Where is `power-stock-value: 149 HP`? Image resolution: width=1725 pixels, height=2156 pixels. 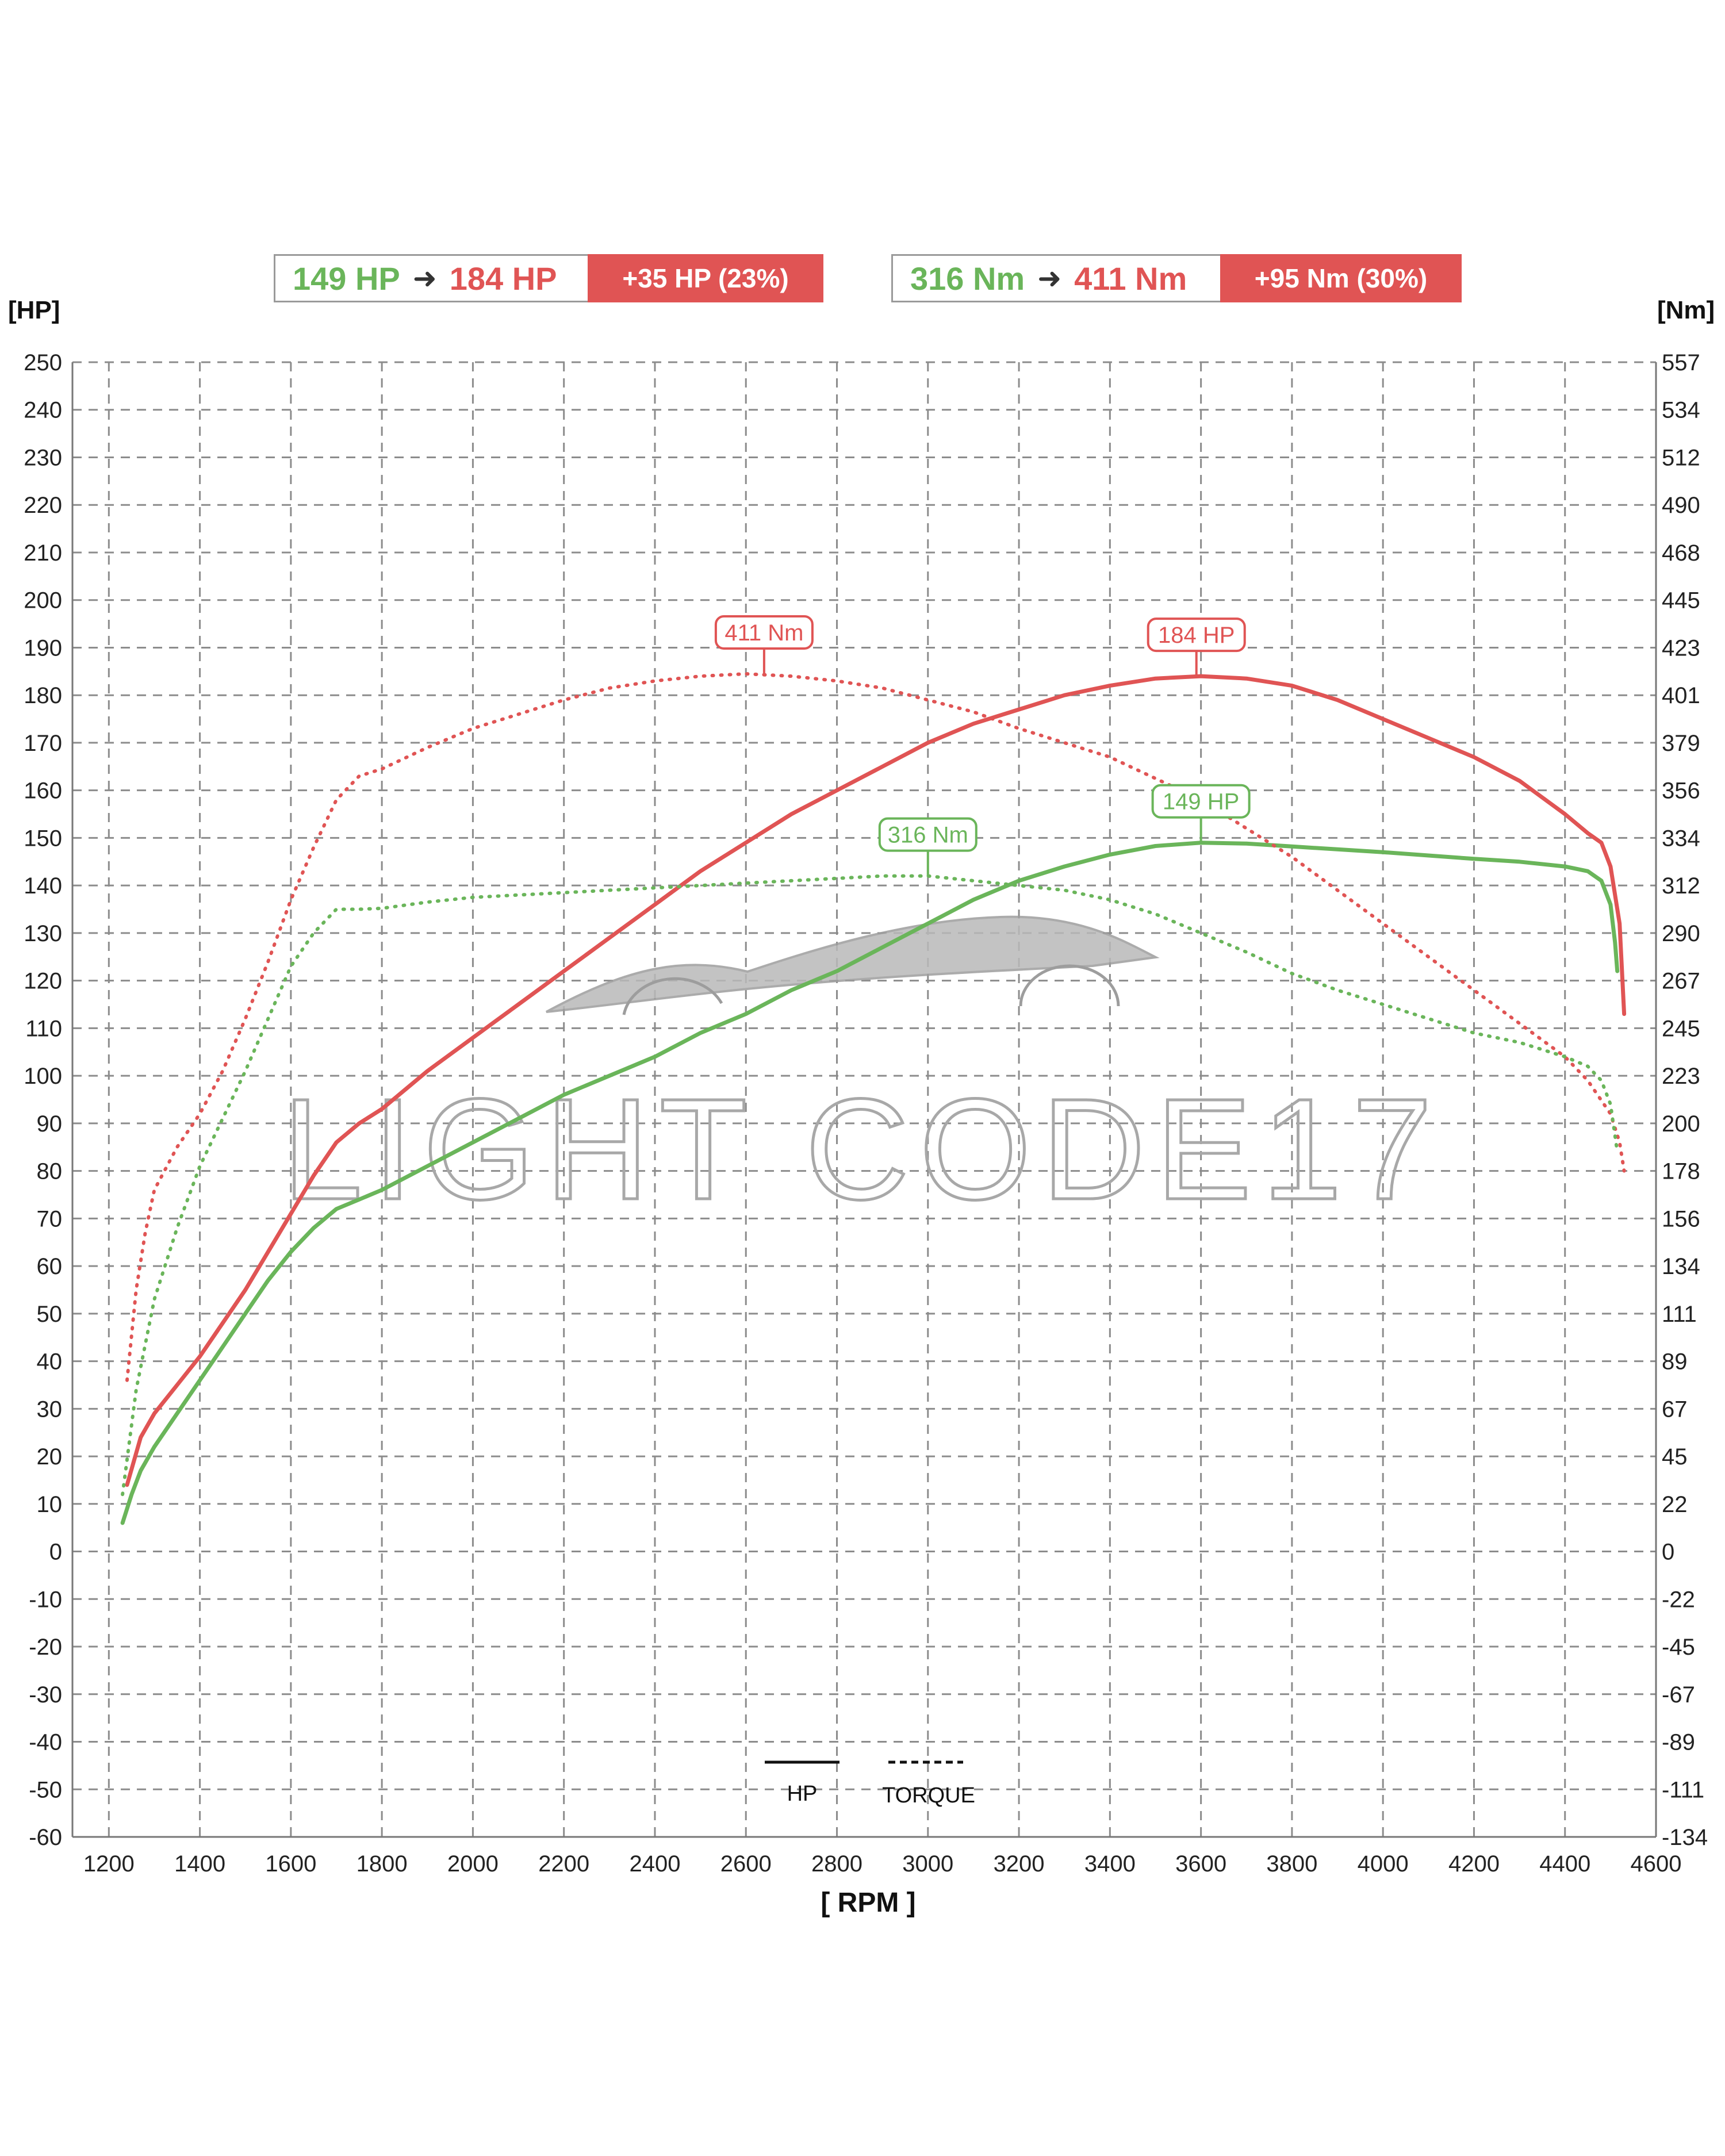 power-stock-value: 149 HP is located at coordinates (346, 278).